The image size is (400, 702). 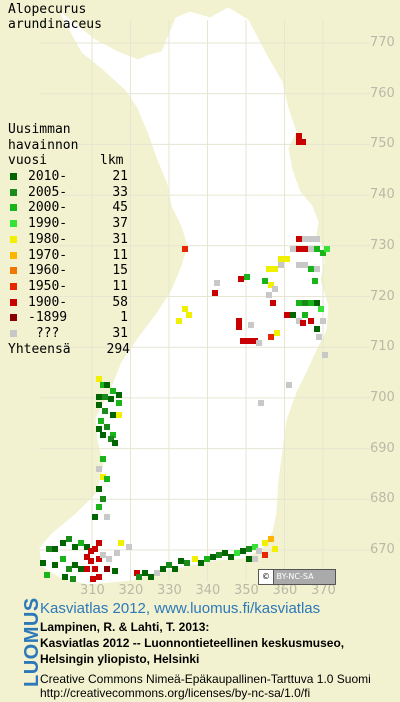 What do you see at coordinates (55, 24) in the screenshot?
I see `species-epithet: arundinaceus` at bounding box center [55, 24].